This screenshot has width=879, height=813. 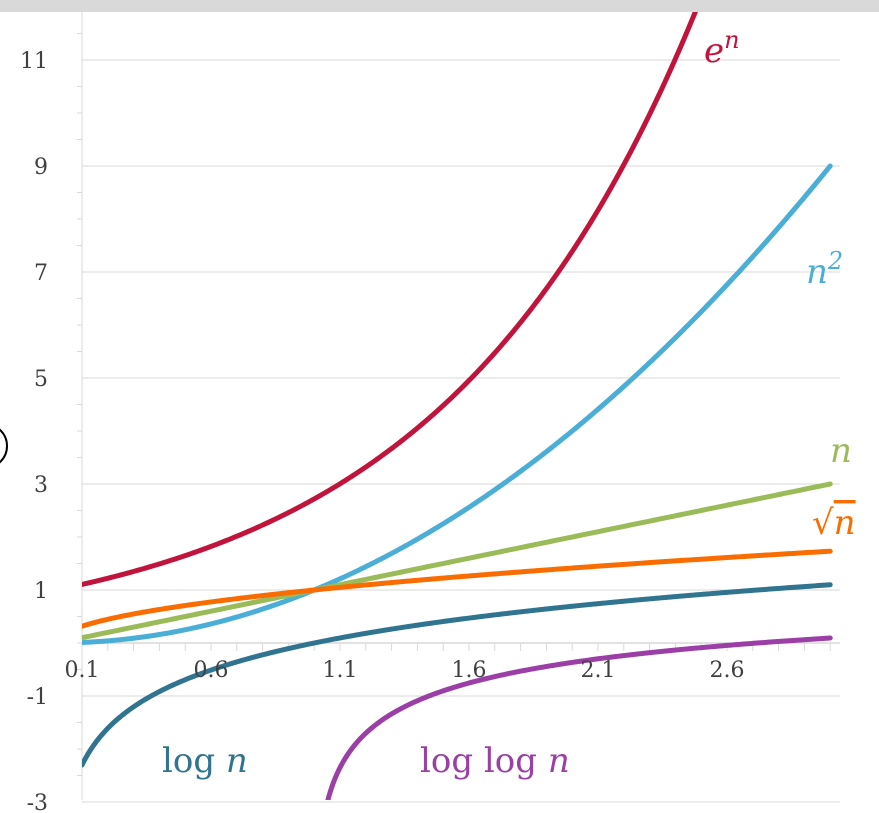 I want to click on y-tick-label: 3, so click(x=41, y=485).